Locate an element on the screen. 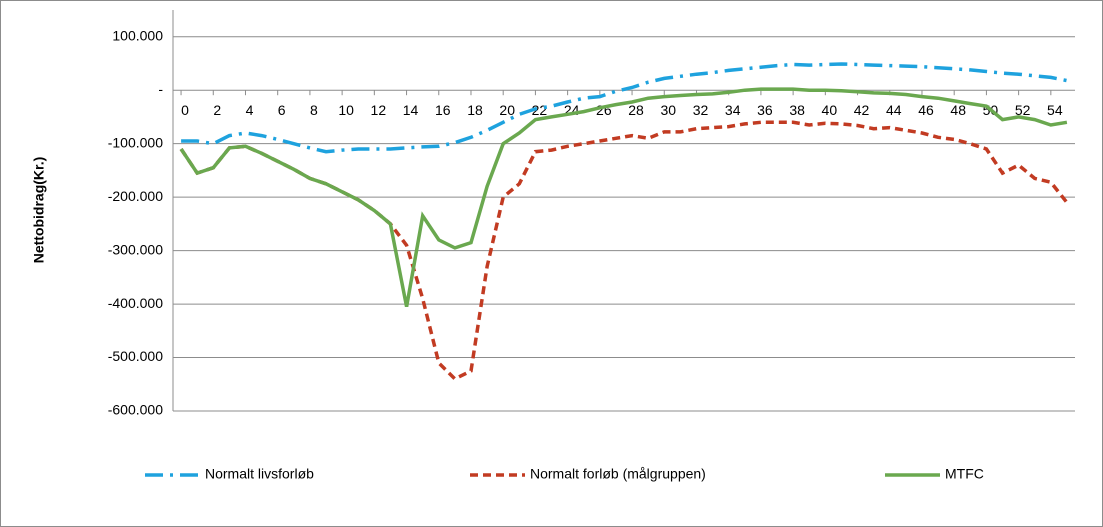 The height and width of the screenshot is (527, 1103). x-tick-label: 34 is located at coordinates (733, 110).